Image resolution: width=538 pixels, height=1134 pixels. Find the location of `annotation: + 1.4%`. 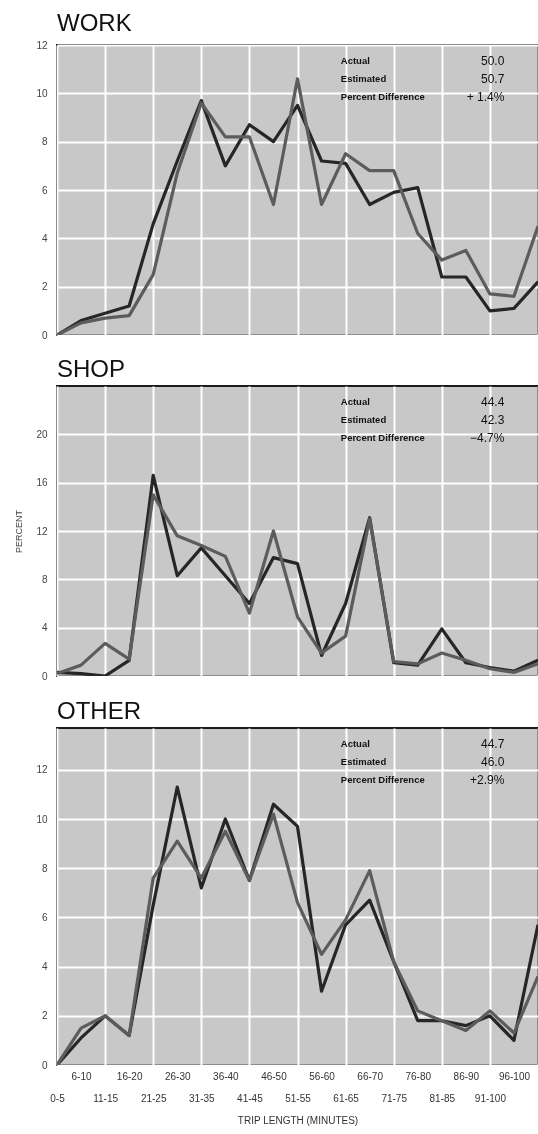

annotation: + 1.4% is located at coordinates (485, 97).